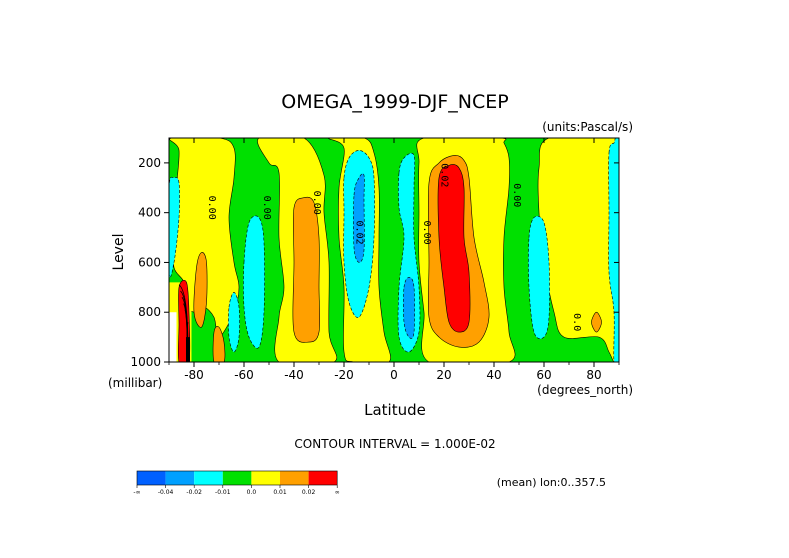 This screenshot has width=789, height=558. I want to click on contour-region-red-nh, so click(454, 248).